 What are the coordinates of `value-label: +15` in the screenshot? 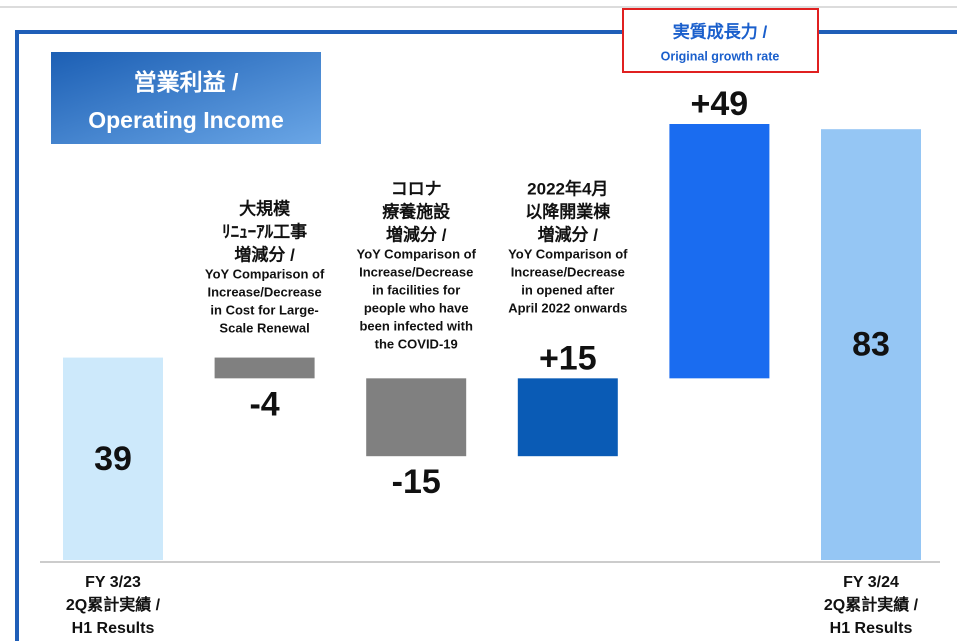 It's located at (568, 358).